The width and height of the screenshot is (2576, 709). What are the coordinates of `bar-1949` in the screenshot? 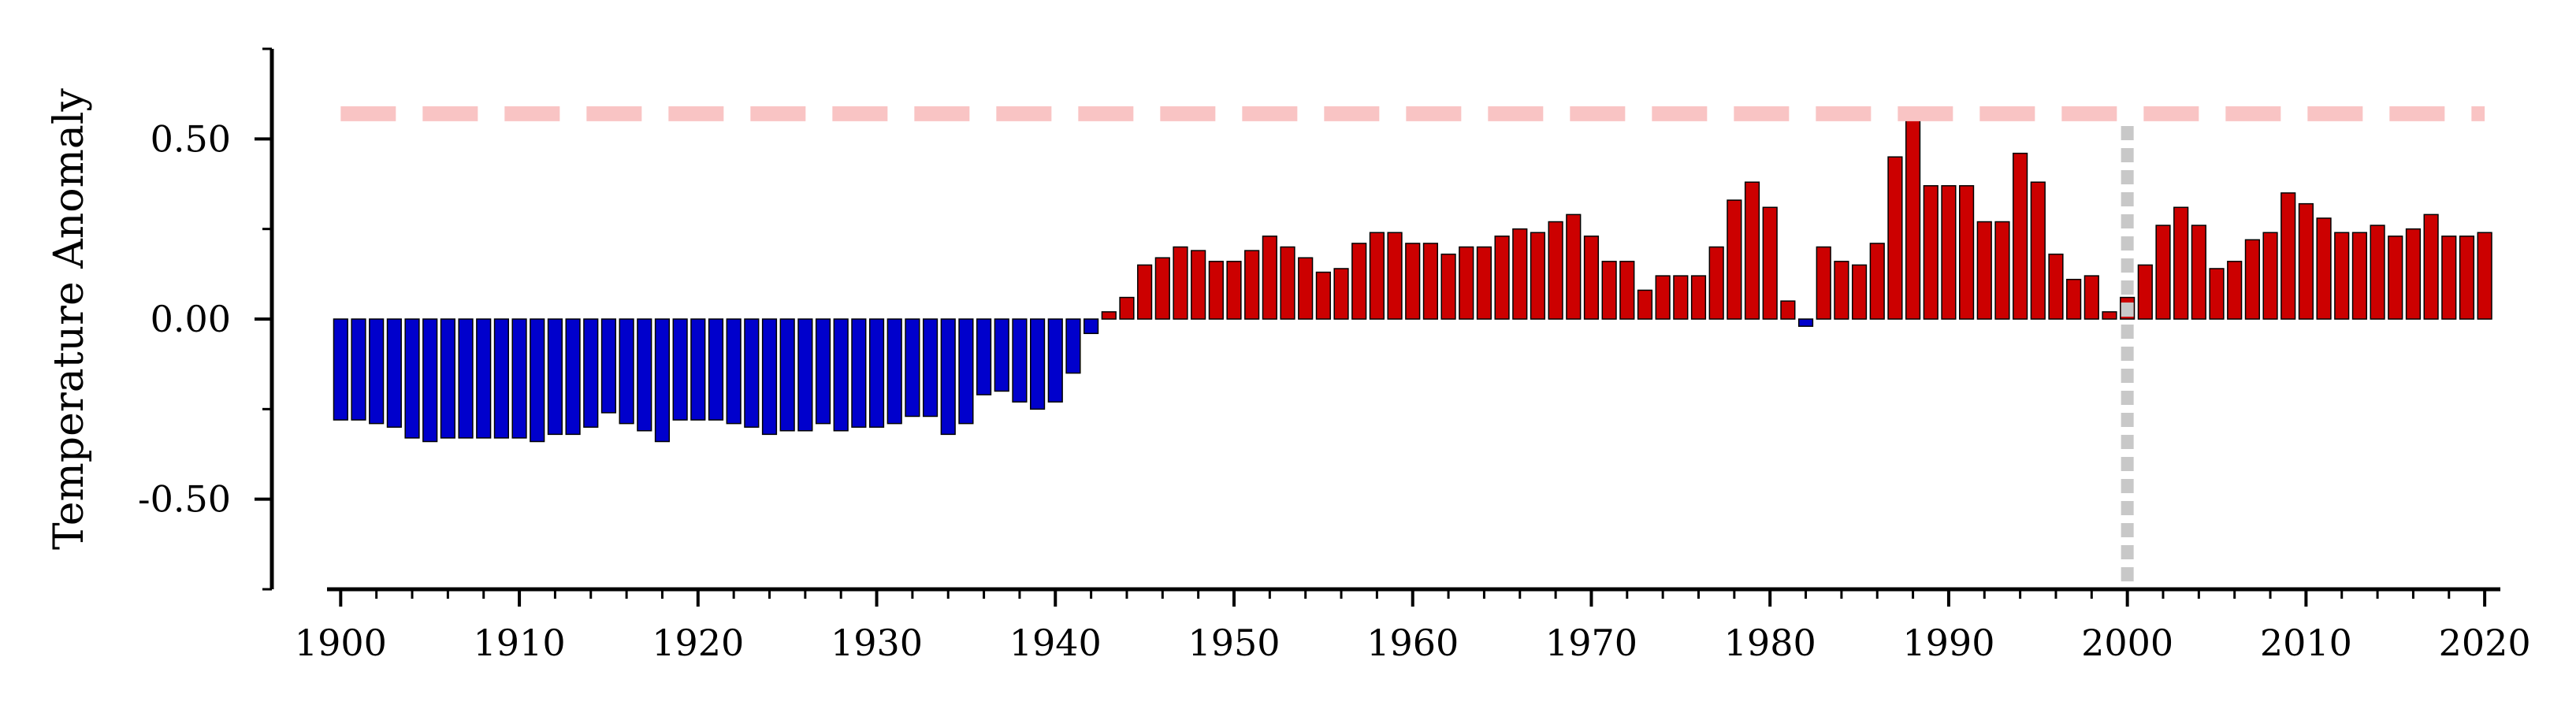 It's located at (1216, 290).